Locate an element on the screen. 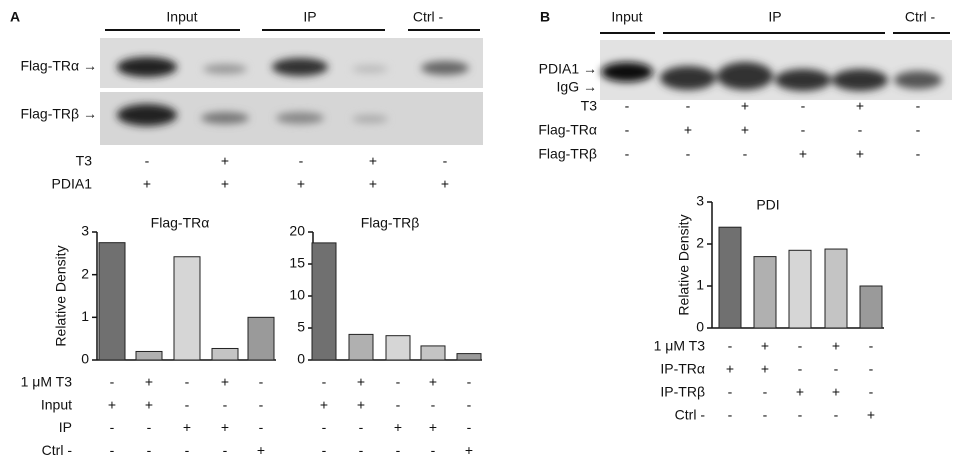 The height and width of the screenshot is (466, 963). chart-title: PDI is located at coordinates (767, 205).